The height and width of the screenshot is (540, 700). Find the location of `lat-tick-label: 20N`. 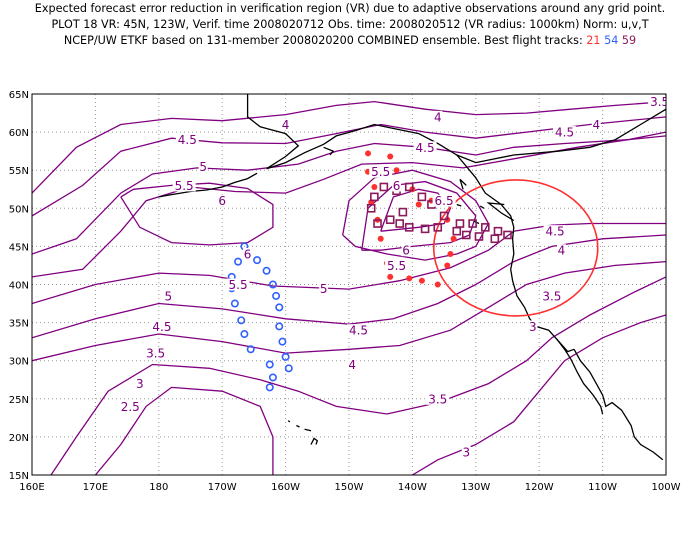

lat-tick-label: 20N is located at coordinates (19, 438).